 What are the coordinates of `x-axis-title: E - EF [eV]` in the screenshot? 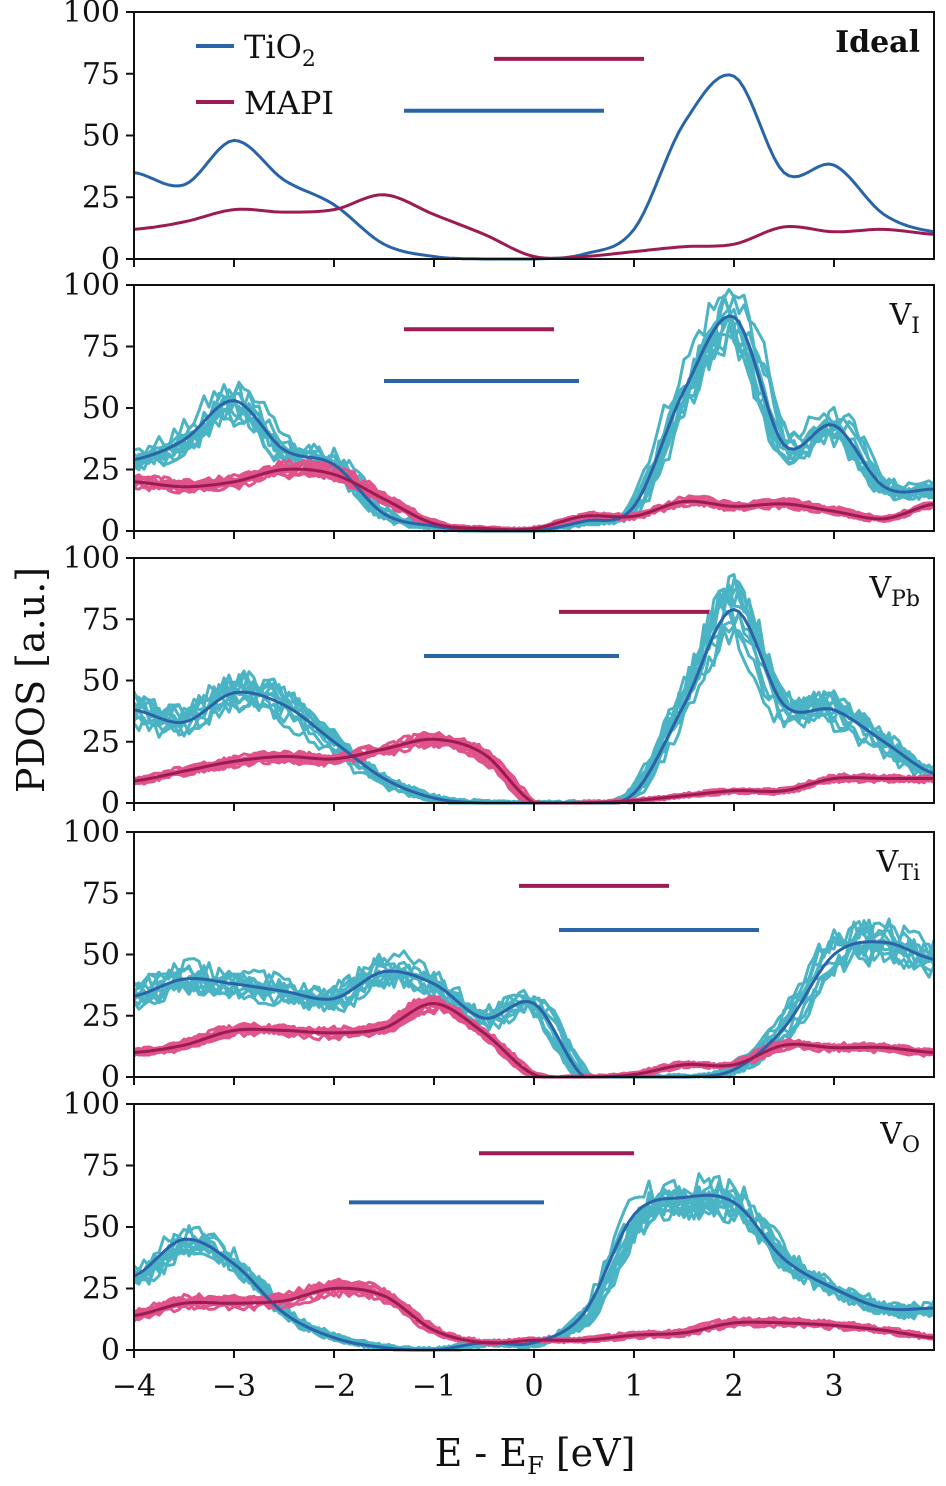 It's located at (535, 1455).